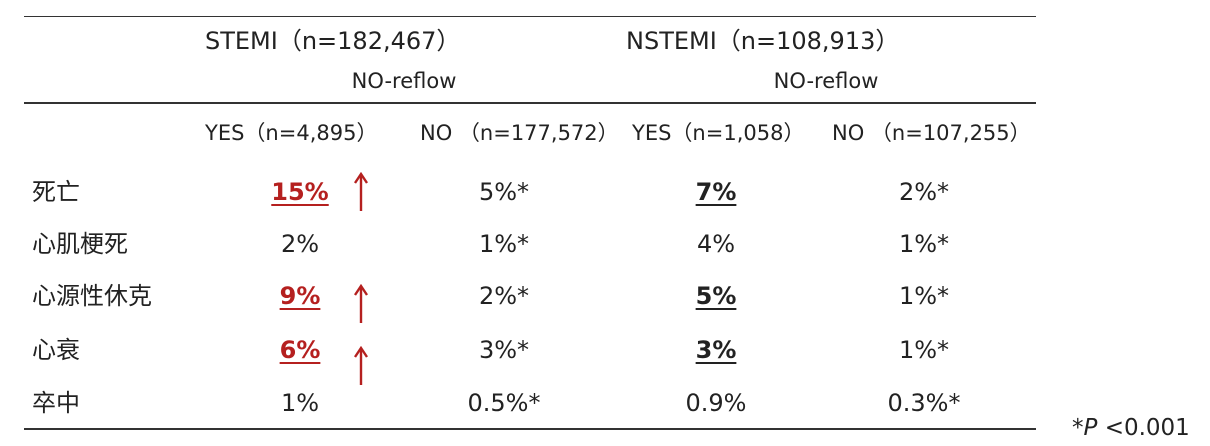 This screenshot has height=446, width=1210. I want to click on stemi-group-header: STEMI（n=182,467）, so click(333, 41).